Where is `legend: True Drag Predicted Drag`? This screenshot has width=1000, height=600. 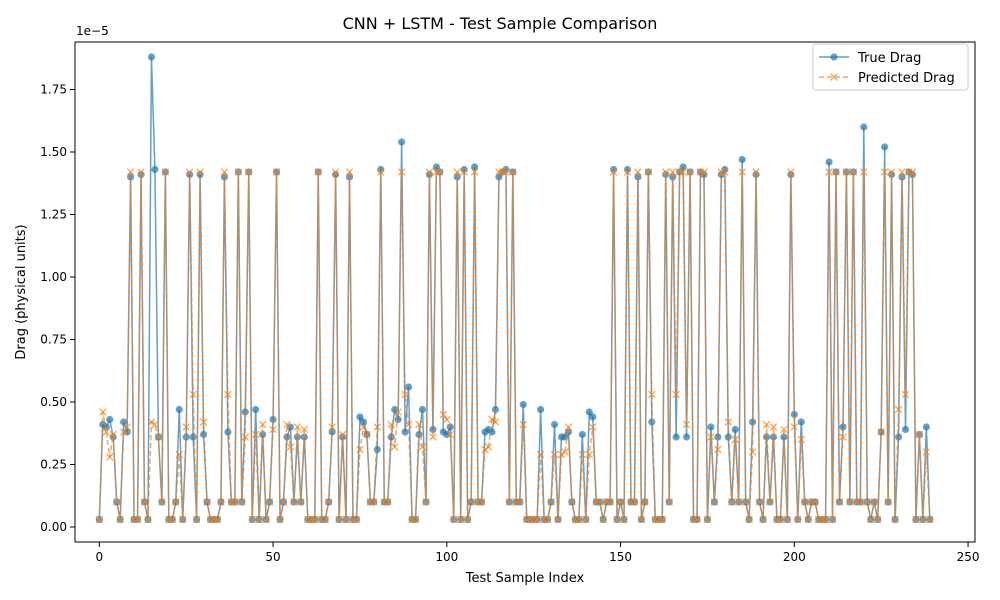
legend: True Drag Predicted Drag is located at coordinates (890, 67).